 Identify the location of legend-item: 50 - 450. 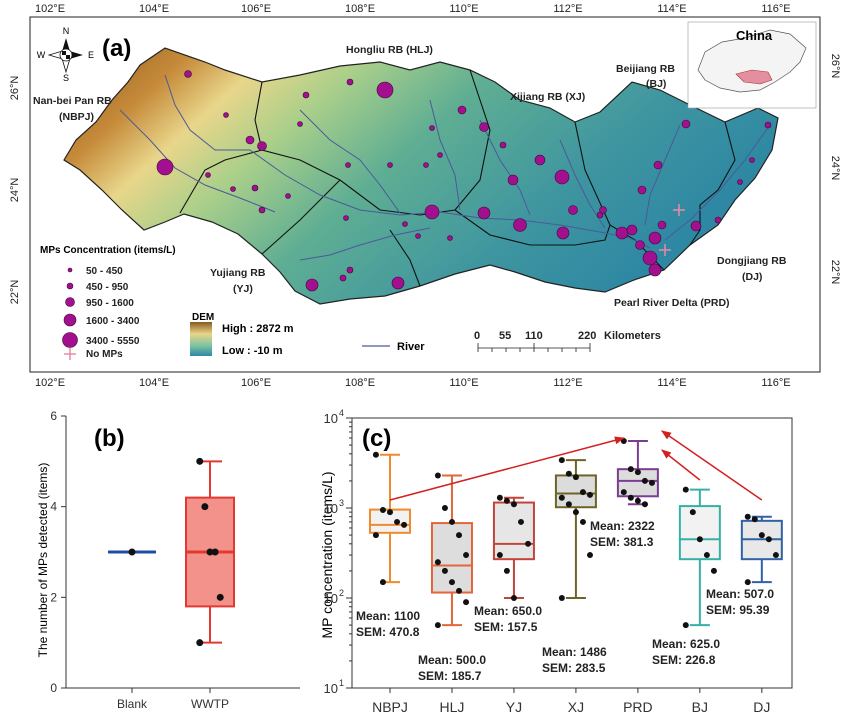
(104, 271).